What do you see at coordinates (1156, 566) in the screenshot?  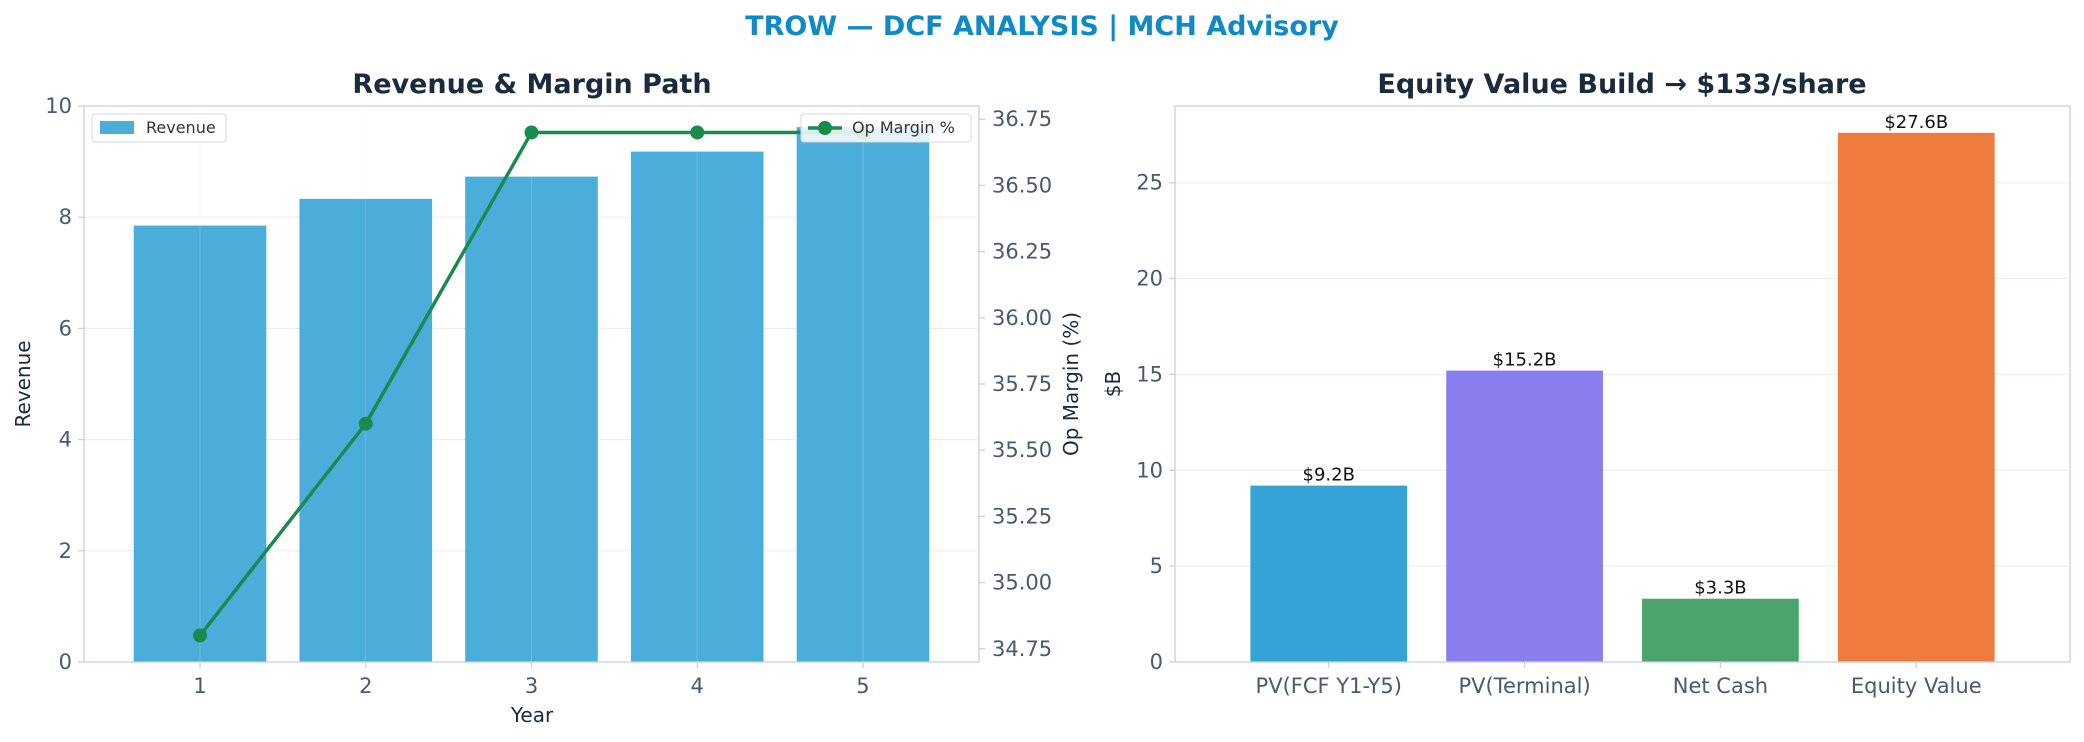 I see `chart2-ytick-label: 5` at bounding box center [1156, 566].